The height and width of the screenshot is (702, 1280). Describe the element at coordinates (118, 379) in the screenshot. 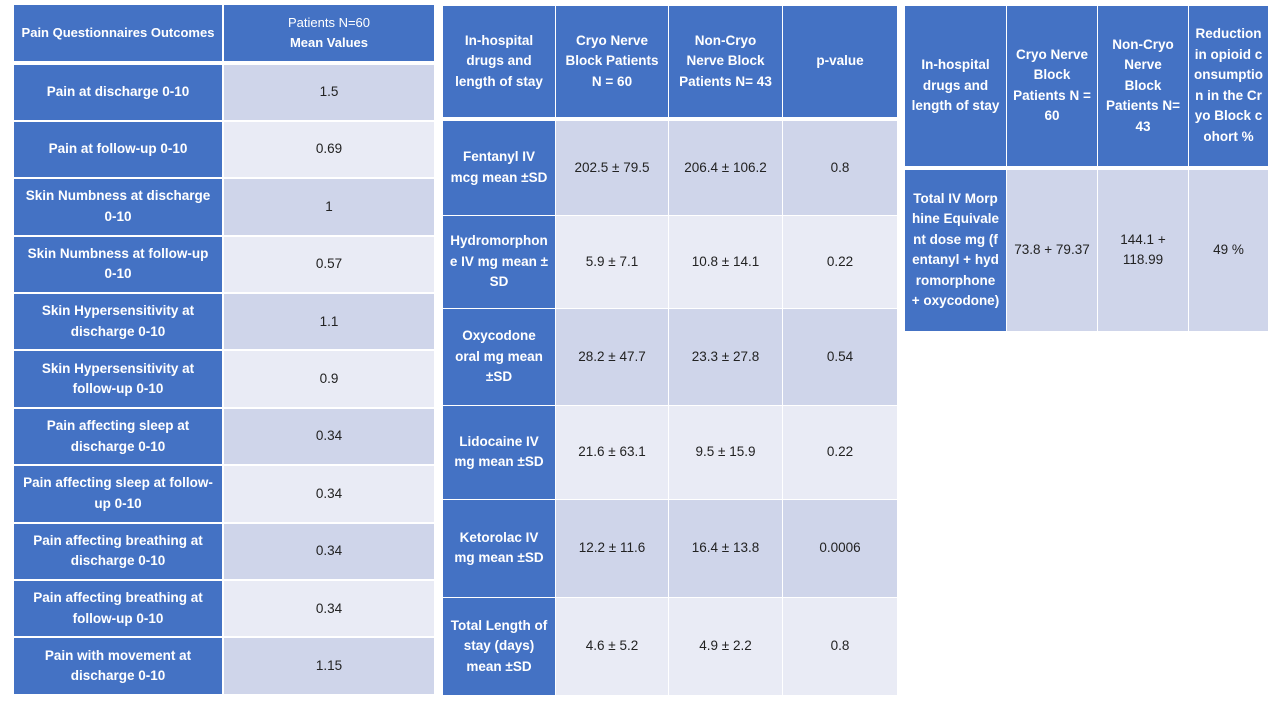

I see `row-label: Skin Hypersensitivity at follow-up 0-10` at that location.